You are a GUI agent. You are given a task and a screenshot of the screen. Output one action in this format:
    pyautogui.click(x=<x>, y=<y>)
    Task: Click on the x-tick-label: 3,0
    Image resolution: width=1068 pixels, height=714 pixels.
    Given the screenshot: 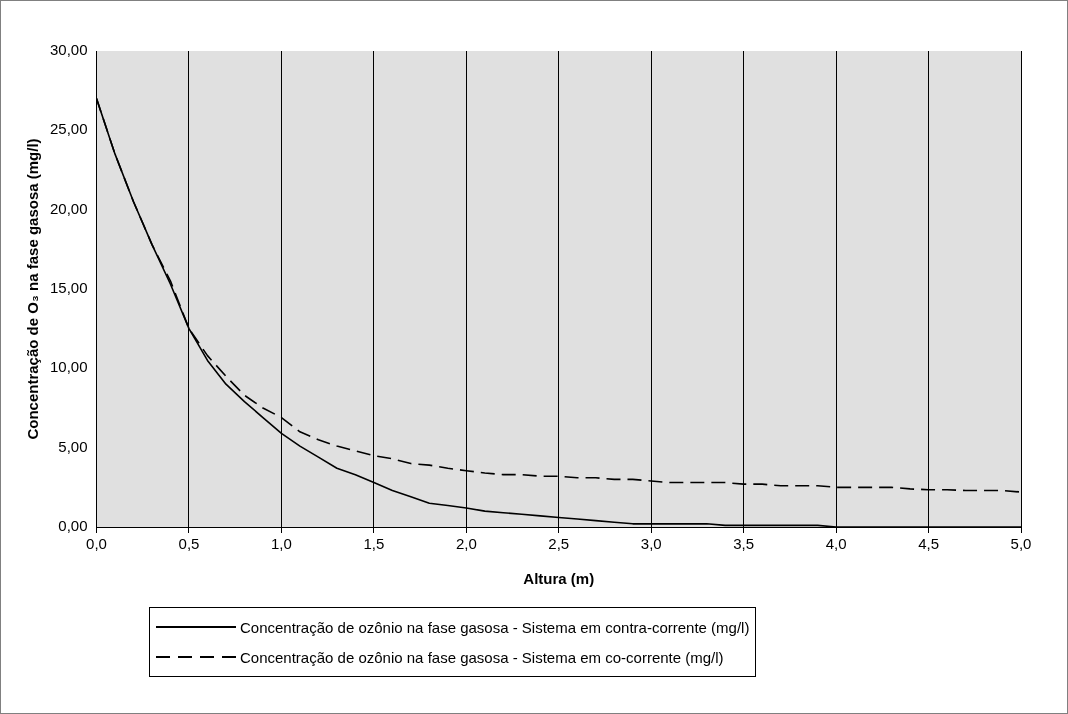 What is the action you would take?
    pyautogui.click(x=651, y=544)
    